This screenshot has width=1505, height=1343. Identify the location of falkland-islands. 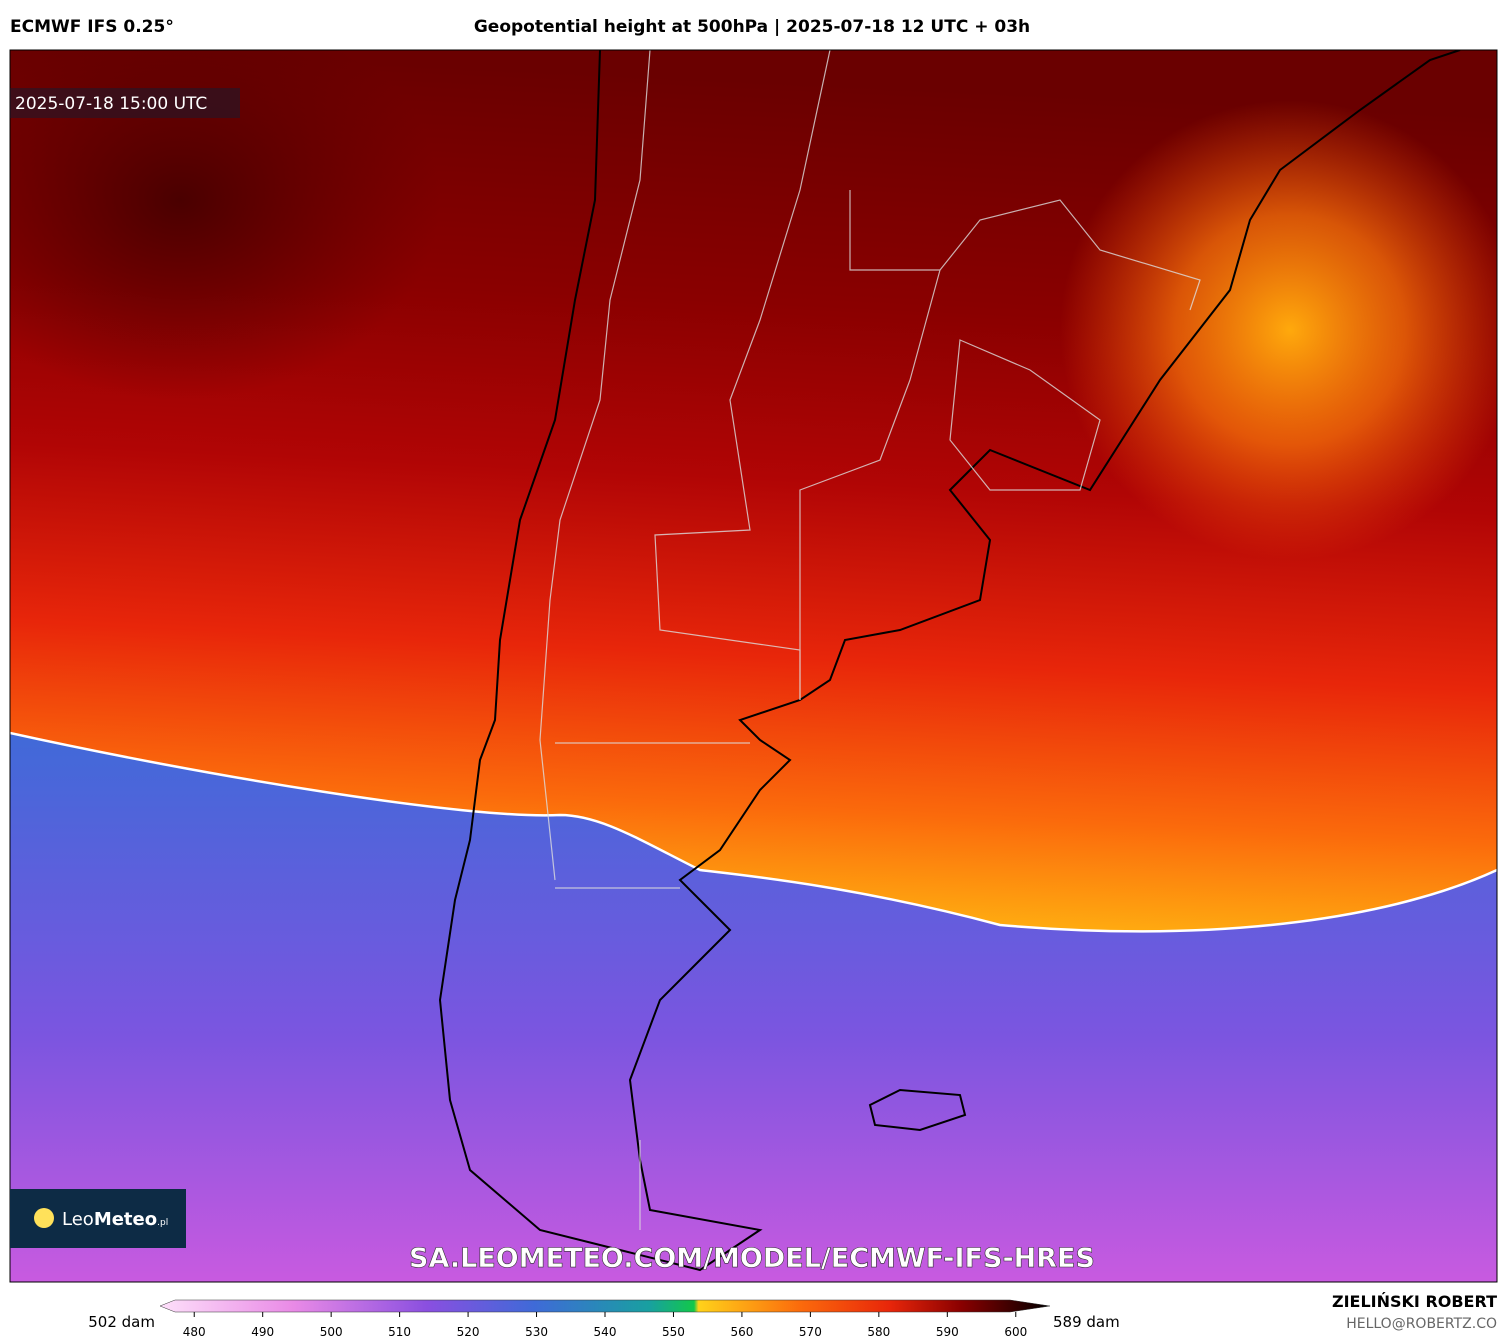
(917, 1110).